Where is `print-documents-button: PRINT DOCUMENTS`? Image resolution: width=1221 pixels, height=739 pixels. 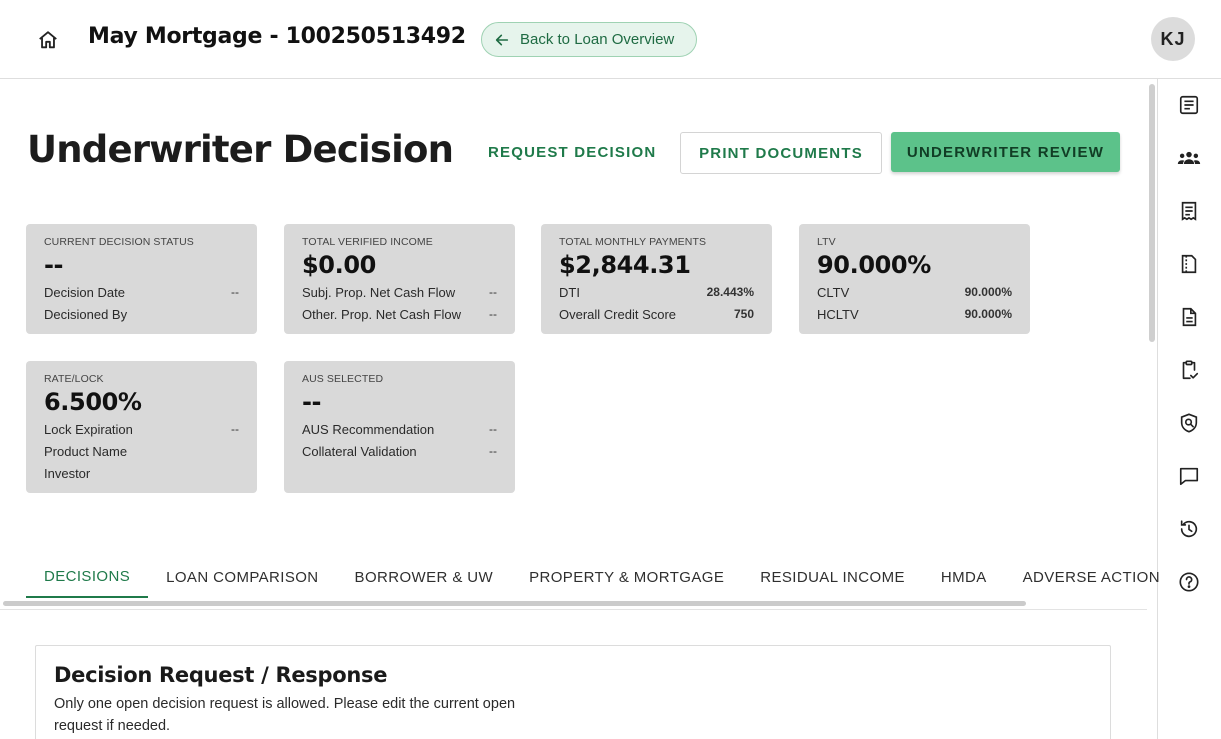 print-documents-button: PRINT DOCUMENTS is located at coordinates (781, 153).